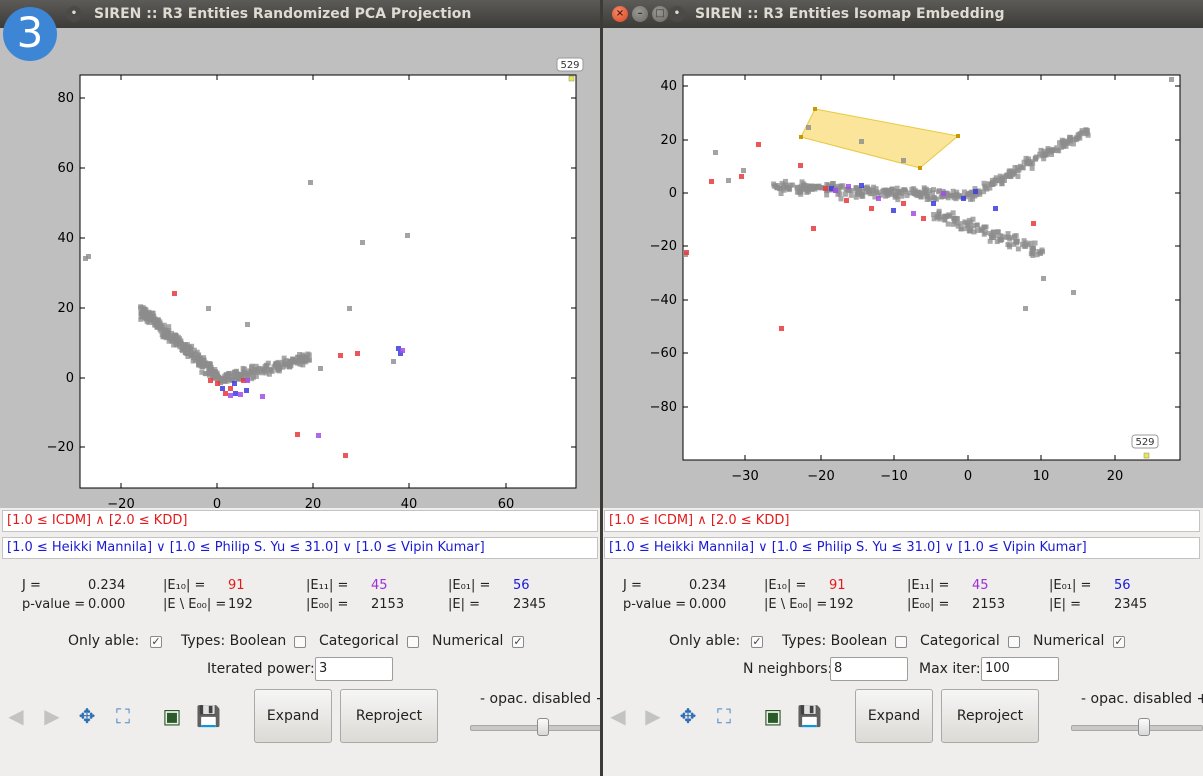  What do you see at coordinates (354, 669) in the screenshot?
I see `iterated-power-input: 3` at bounding box center [354, 669].